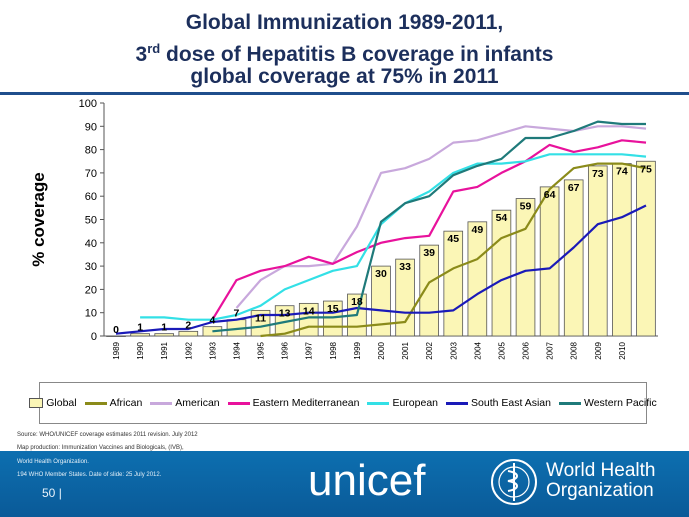 The image size is (689, 517). I want to click on legend-item: Eastern Mediterranean, so click(293, 403).